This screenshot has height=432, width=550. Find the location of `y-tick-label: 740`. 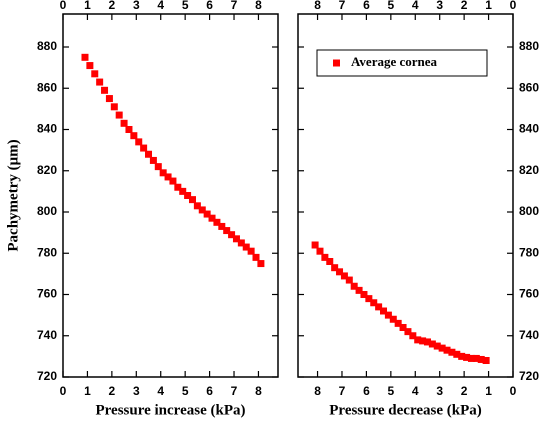

y-tick-label: 740 is located at coordinates (529, 335).